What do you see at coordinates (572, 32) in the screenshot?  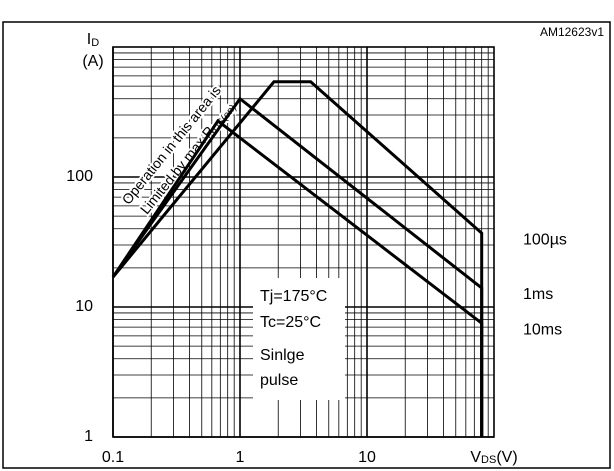 I see `figure-code: AM12623v1` at bounding box center [572, 32].